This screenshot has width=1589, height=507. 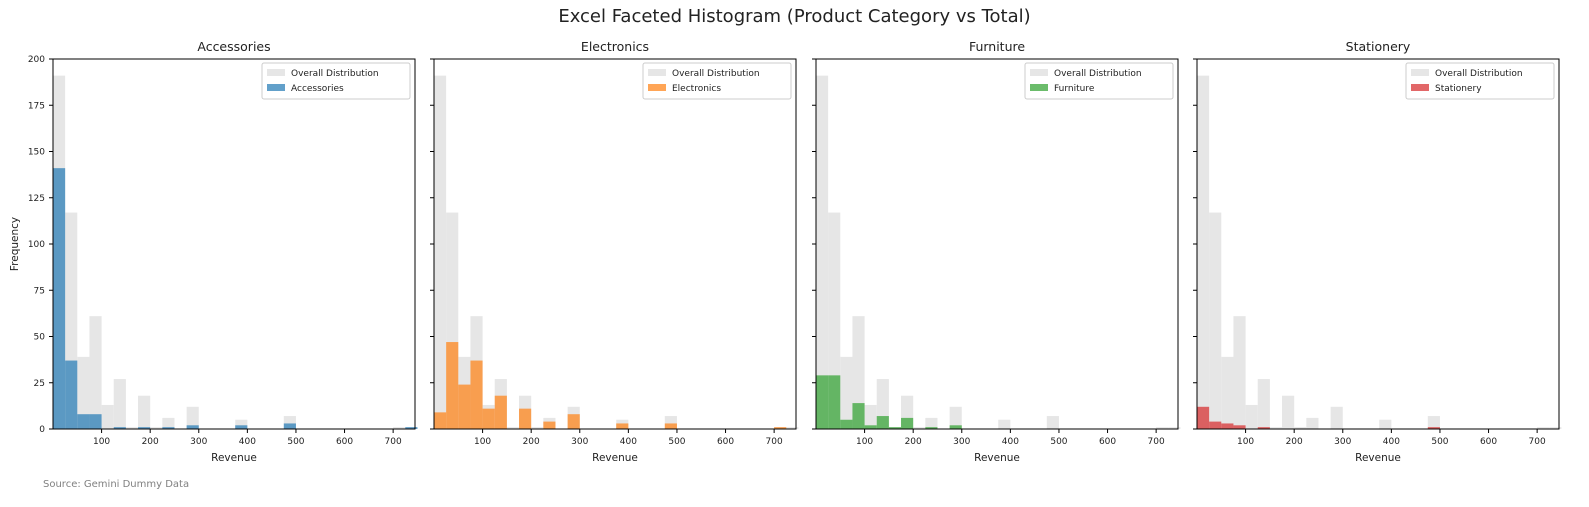 What do you see at coordinates (276, 87) in the screenshot?
I see `legend-swatch-accessories` at bounding box center [276, 87].